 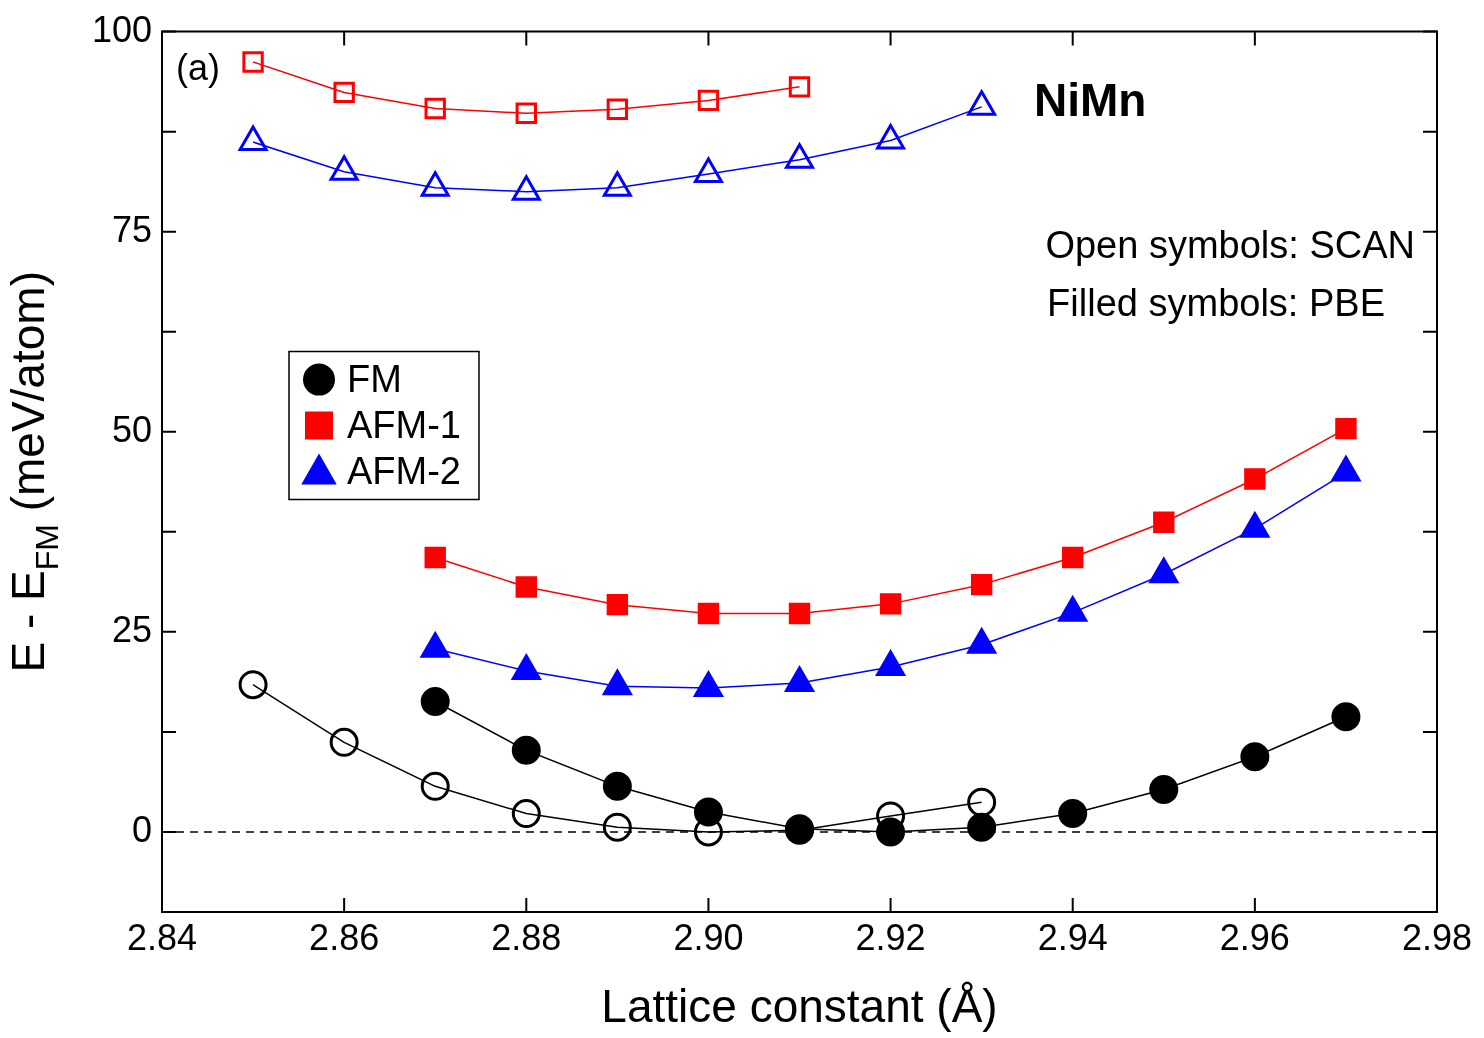 What do you see at coordinates (1090, 99) in the screenshot?
I see `annotation: NiMn` at bounding box center [1090, 99].